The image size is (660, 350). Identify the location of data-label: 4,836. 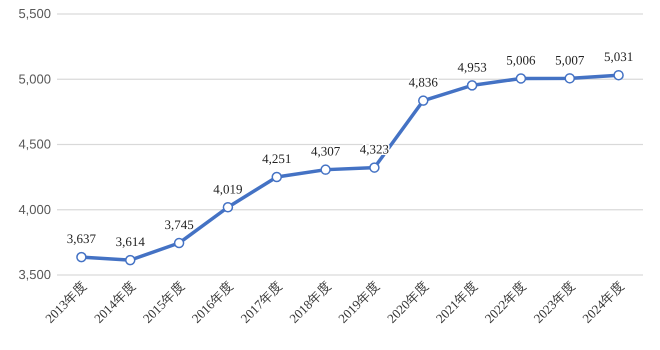
(423, 82).